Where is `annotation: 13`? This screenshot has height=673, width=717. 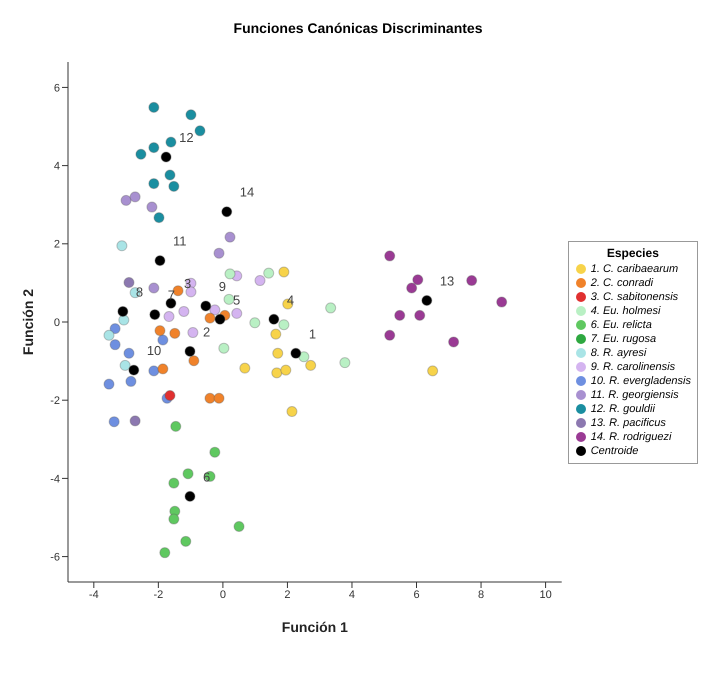 annotation: 13 is located at coordinates (447, 280).